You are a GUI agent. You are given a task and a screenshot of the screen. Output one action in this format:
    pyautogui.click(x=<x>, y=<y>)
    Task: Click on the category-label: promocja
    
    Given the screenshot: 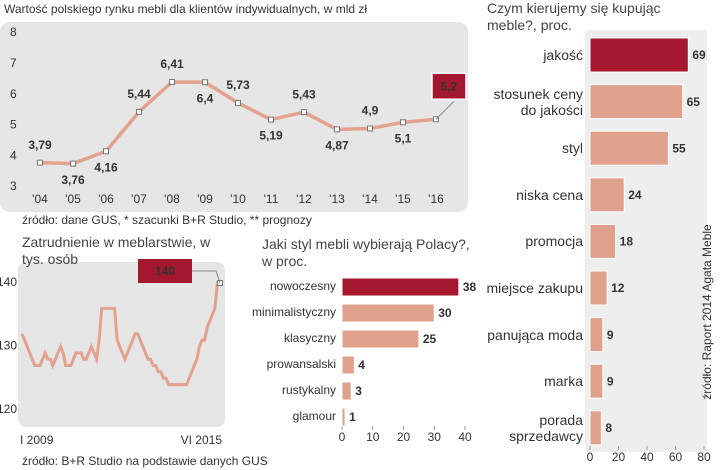 What is the action you would take?
    pyautogui.click(x=554, y=241)
    